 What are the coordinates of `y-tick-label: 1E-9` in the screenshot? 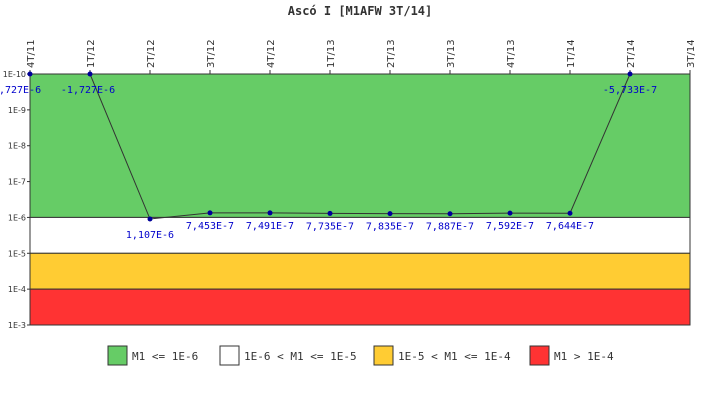 It's located at (17, 110).